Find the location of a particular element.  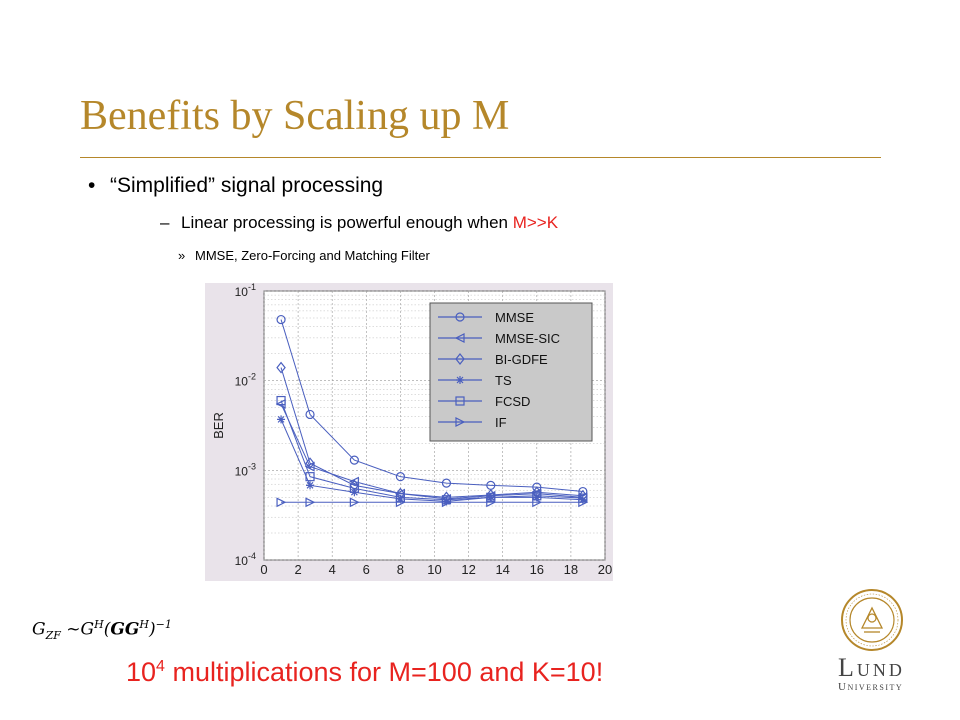

series-line-ts is located at coordinates (431, 460).